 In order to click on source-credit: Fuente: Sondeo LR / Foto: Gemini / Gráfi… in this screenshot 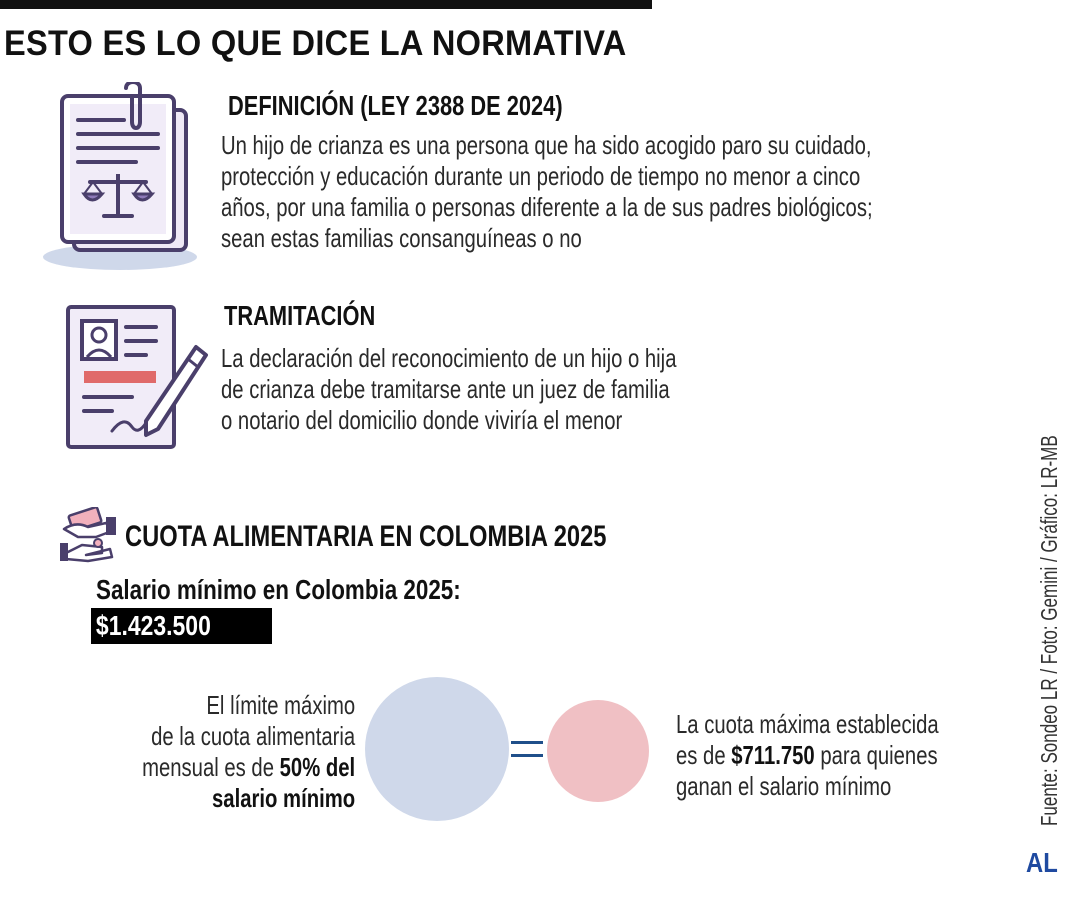, I will do `click(1049, 630)`.